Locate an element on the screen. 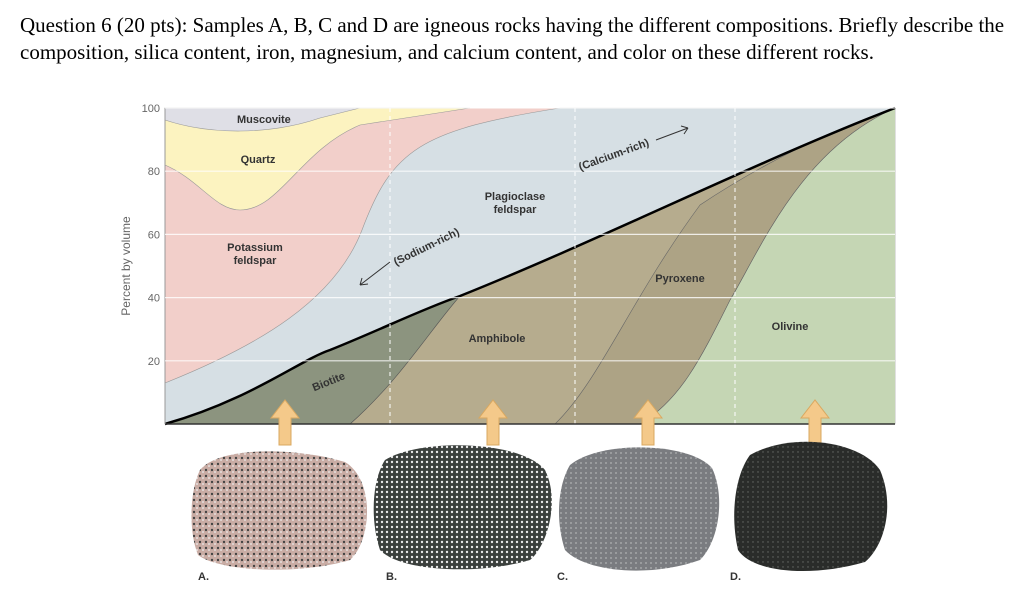  y-tick-label: 60 is located at coordinates (154, 235).